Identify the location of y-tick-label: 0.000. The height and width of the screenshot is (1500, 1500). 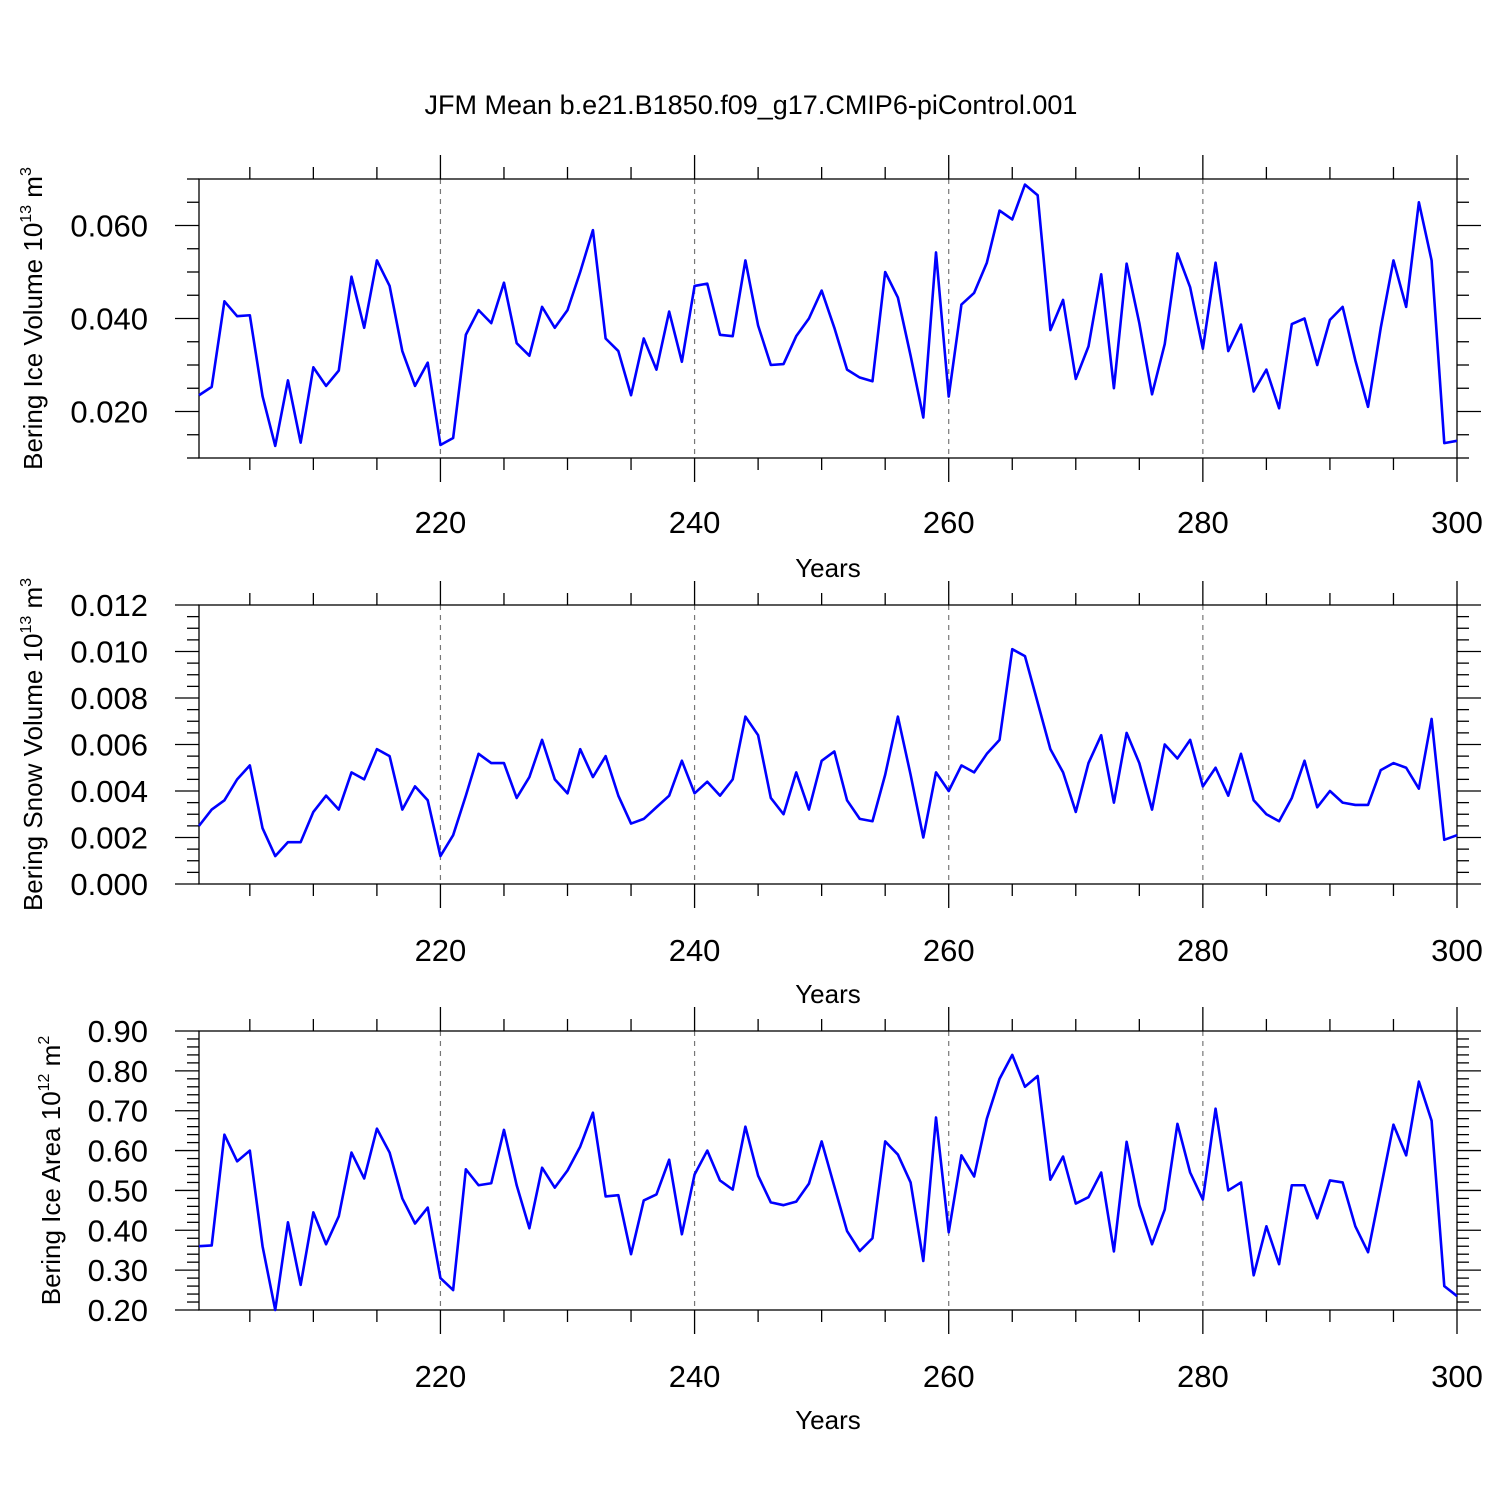
(109, 884).